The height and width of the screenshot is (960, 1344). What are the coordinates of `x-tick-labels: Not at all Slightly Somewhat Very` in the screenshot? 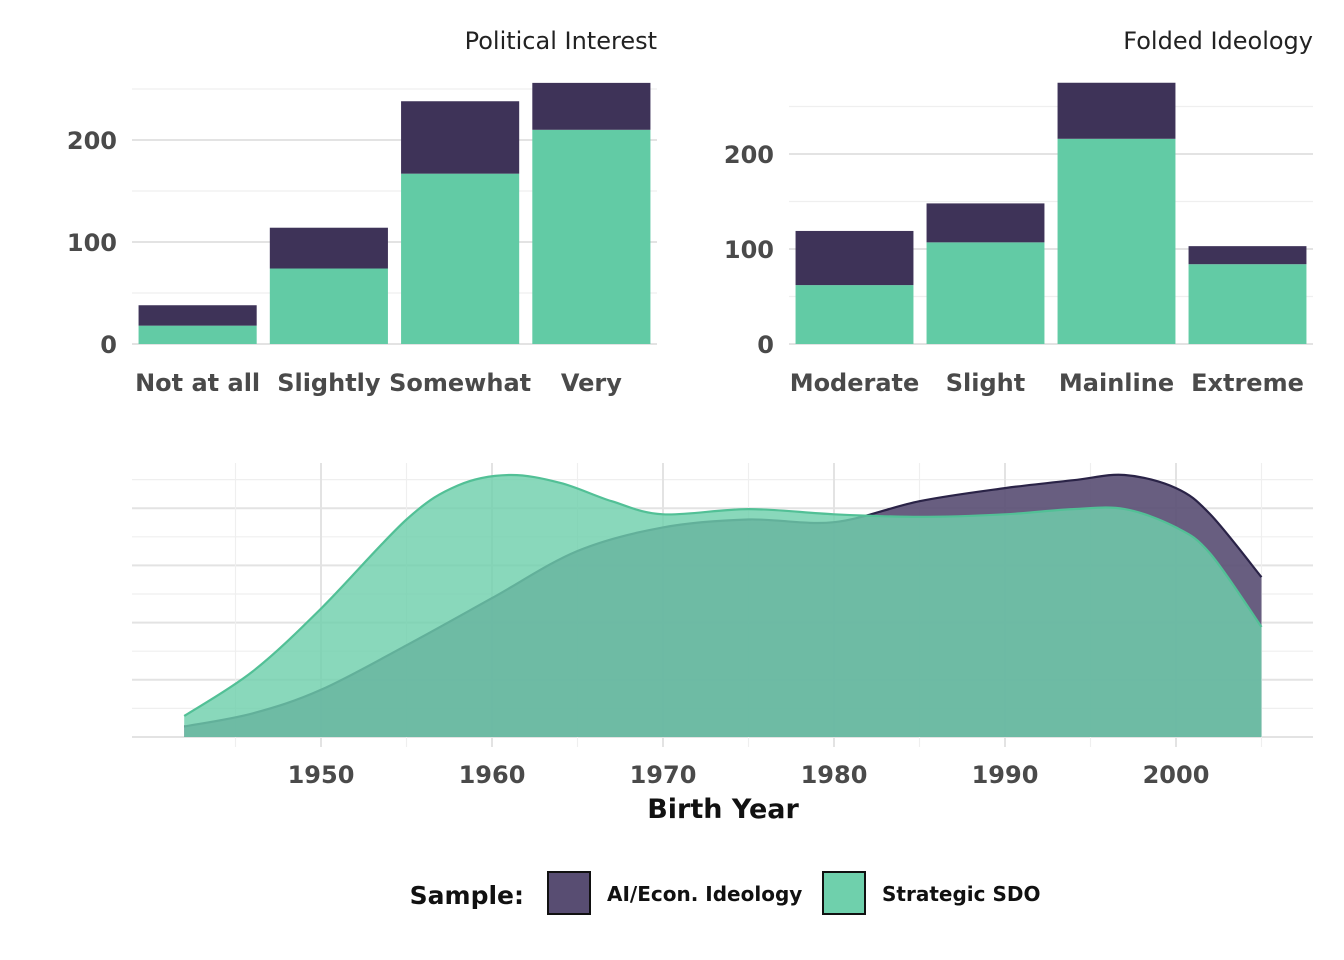 It's located at (378, 383).